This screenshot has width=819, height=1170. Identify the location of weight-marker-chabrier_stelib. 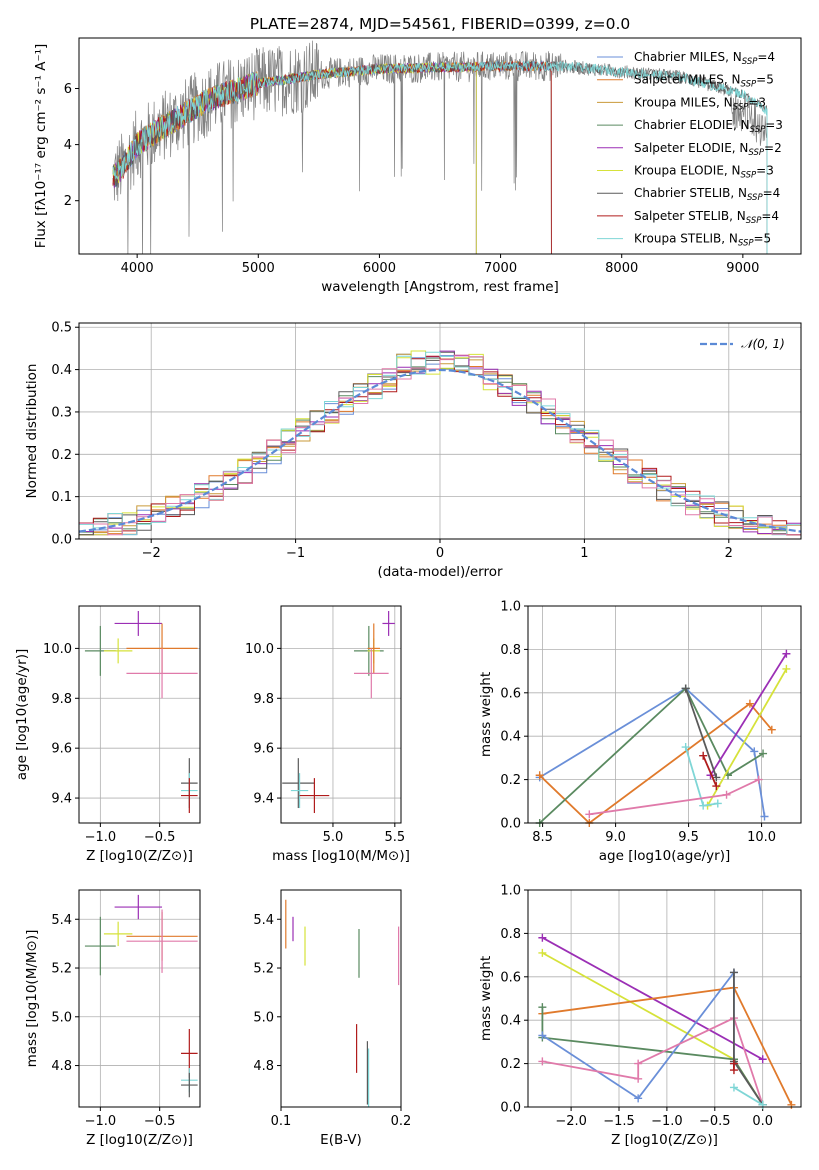
(685, 688).